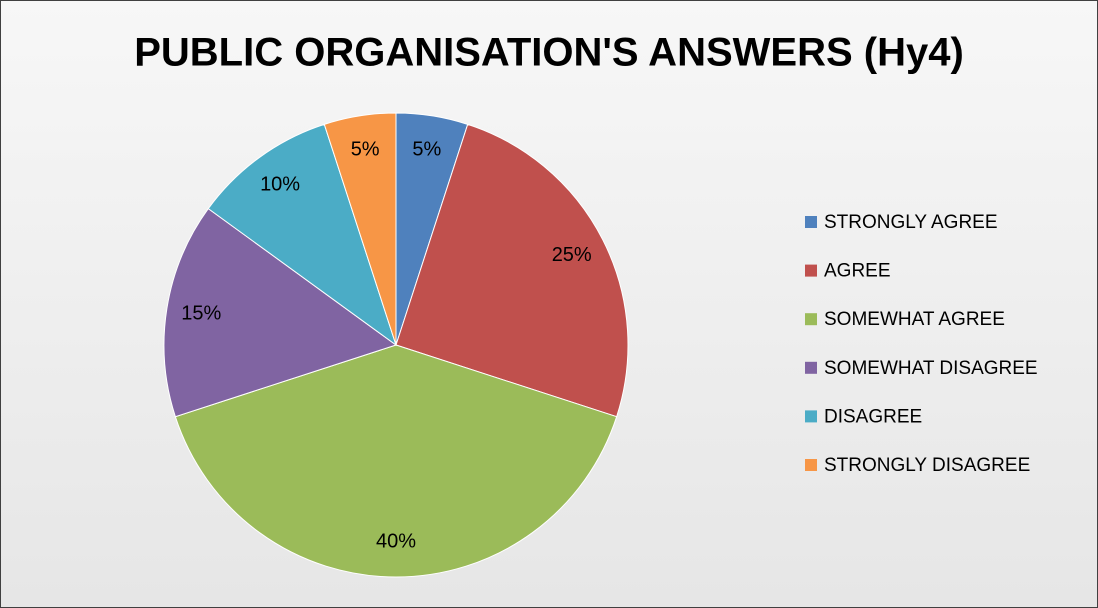 This screenshot has width=1098, height=608. I want to click on data-label: 40%, so click(396, 541).